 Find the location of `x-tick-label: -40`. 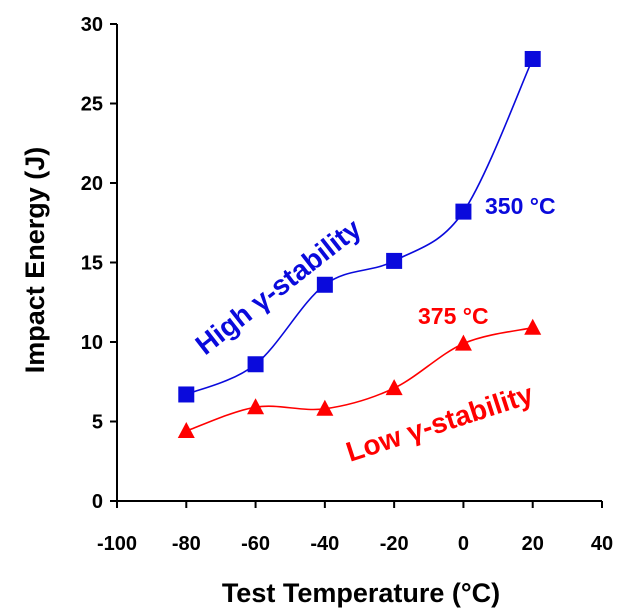

x-tick-label: -40 is located at coordinates (324, 544).